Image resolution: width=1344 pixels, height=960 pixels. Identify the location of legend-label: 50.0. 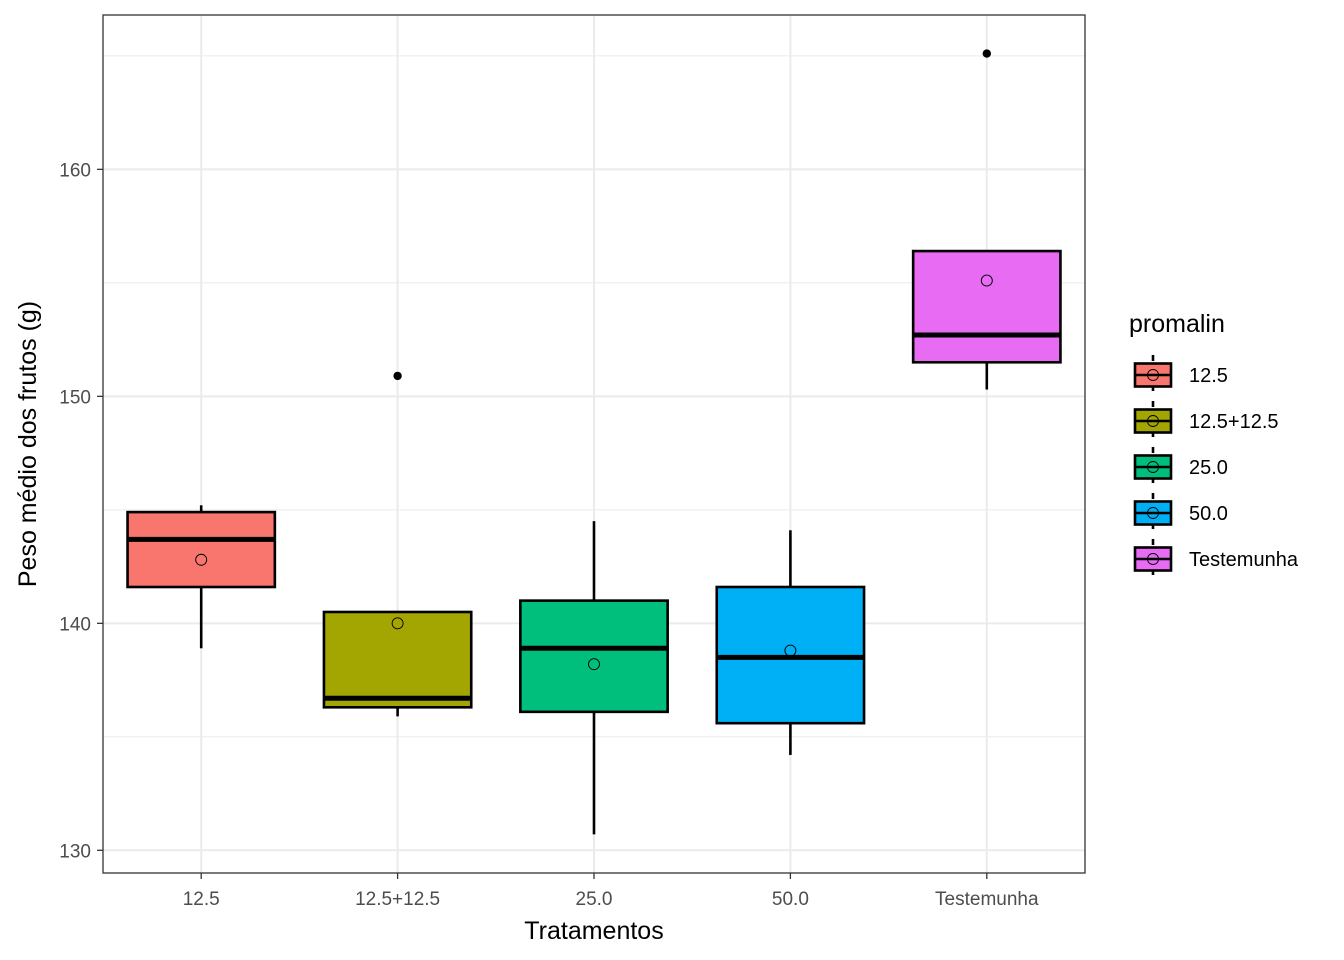
(1208, 514).